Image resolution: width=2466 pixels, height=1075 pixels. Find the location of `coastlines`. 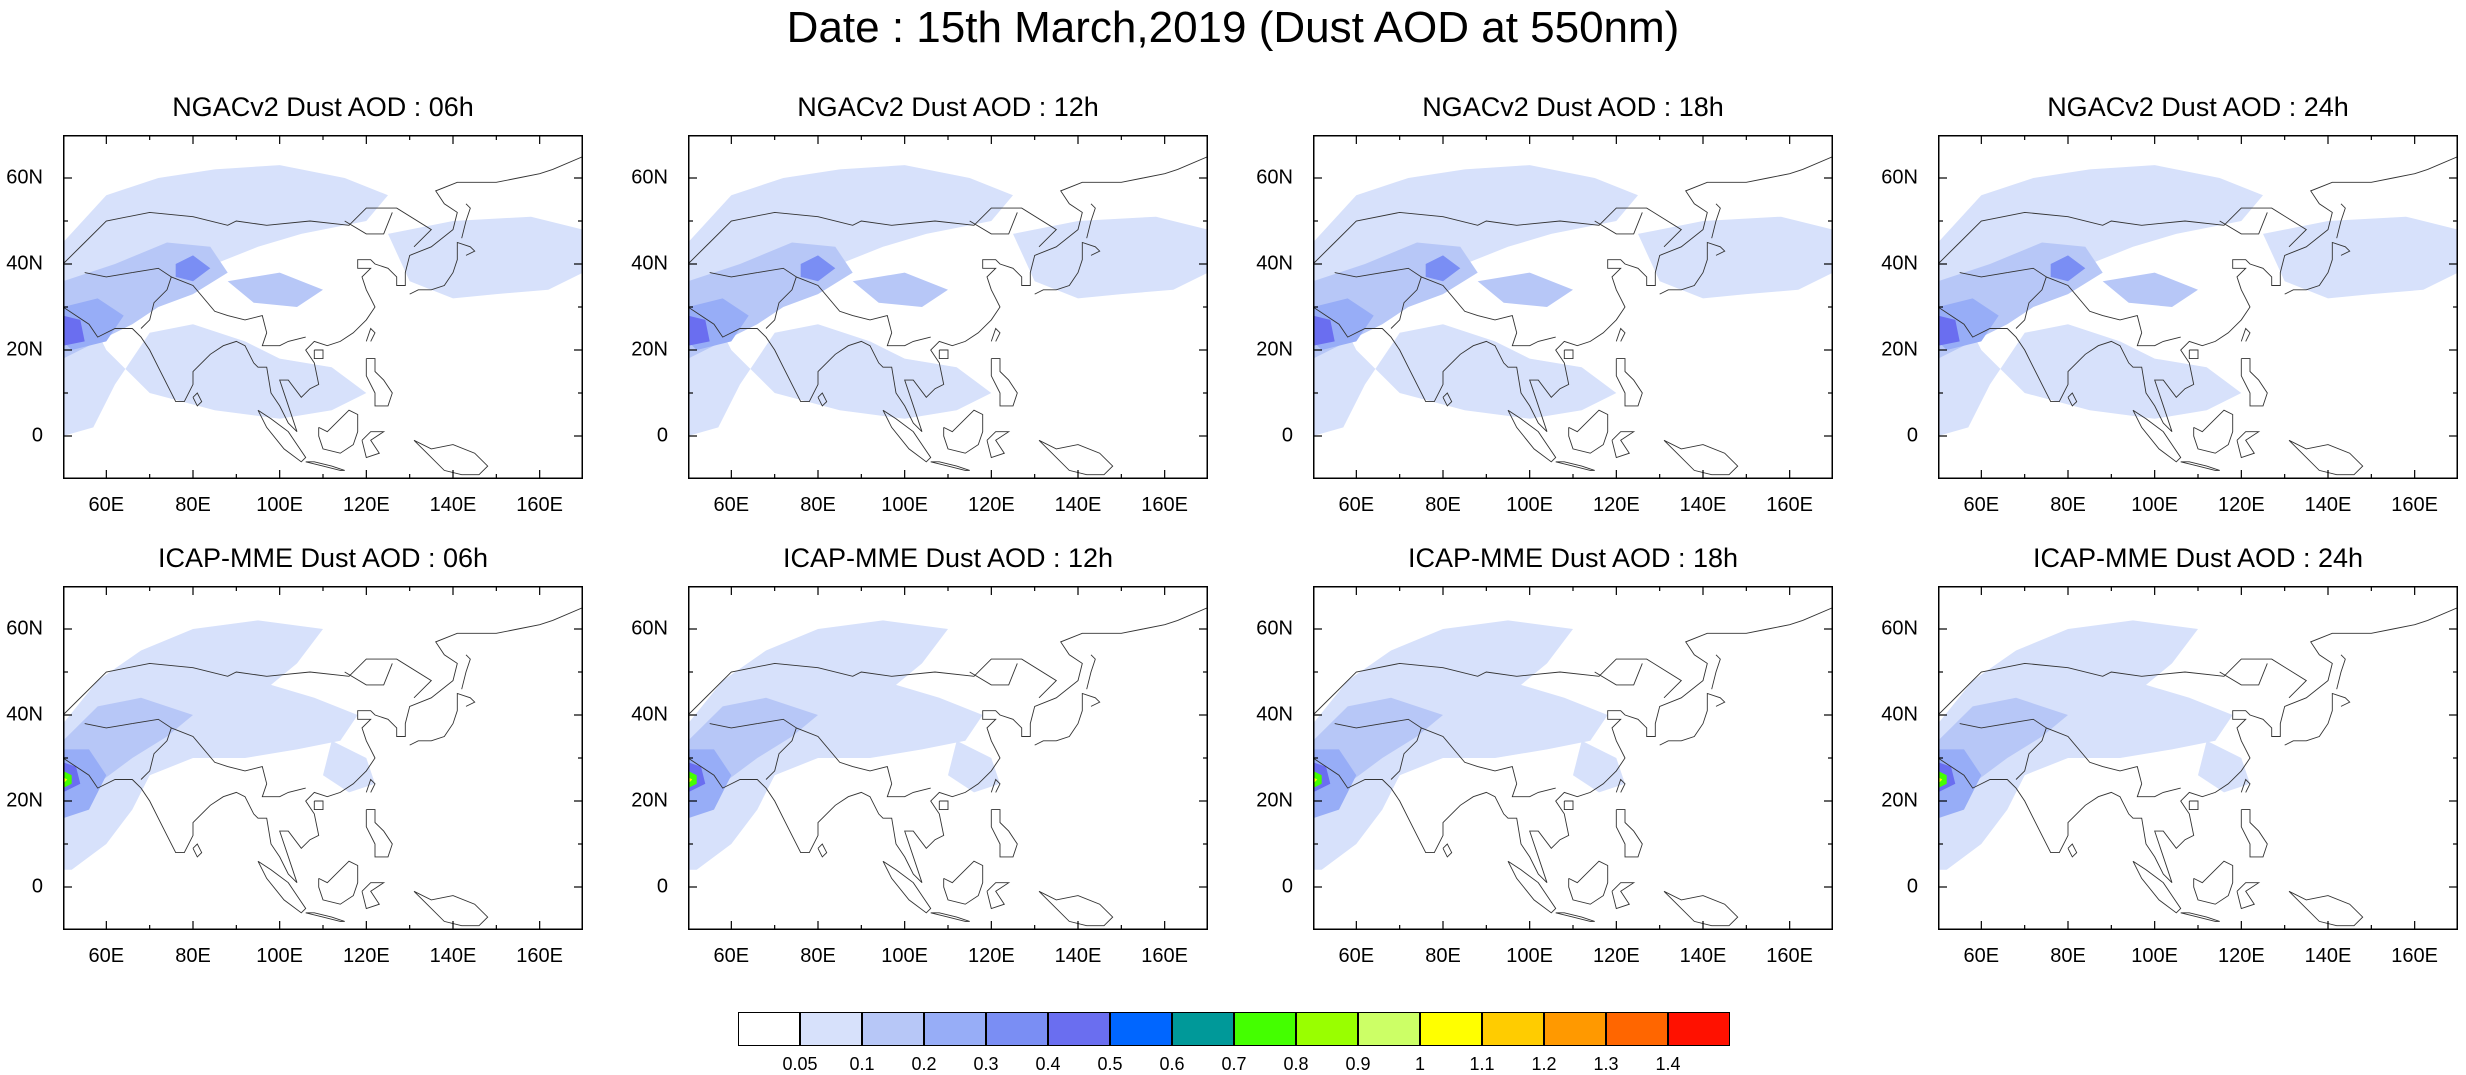

coastlines is located at coordinates (323, 767).